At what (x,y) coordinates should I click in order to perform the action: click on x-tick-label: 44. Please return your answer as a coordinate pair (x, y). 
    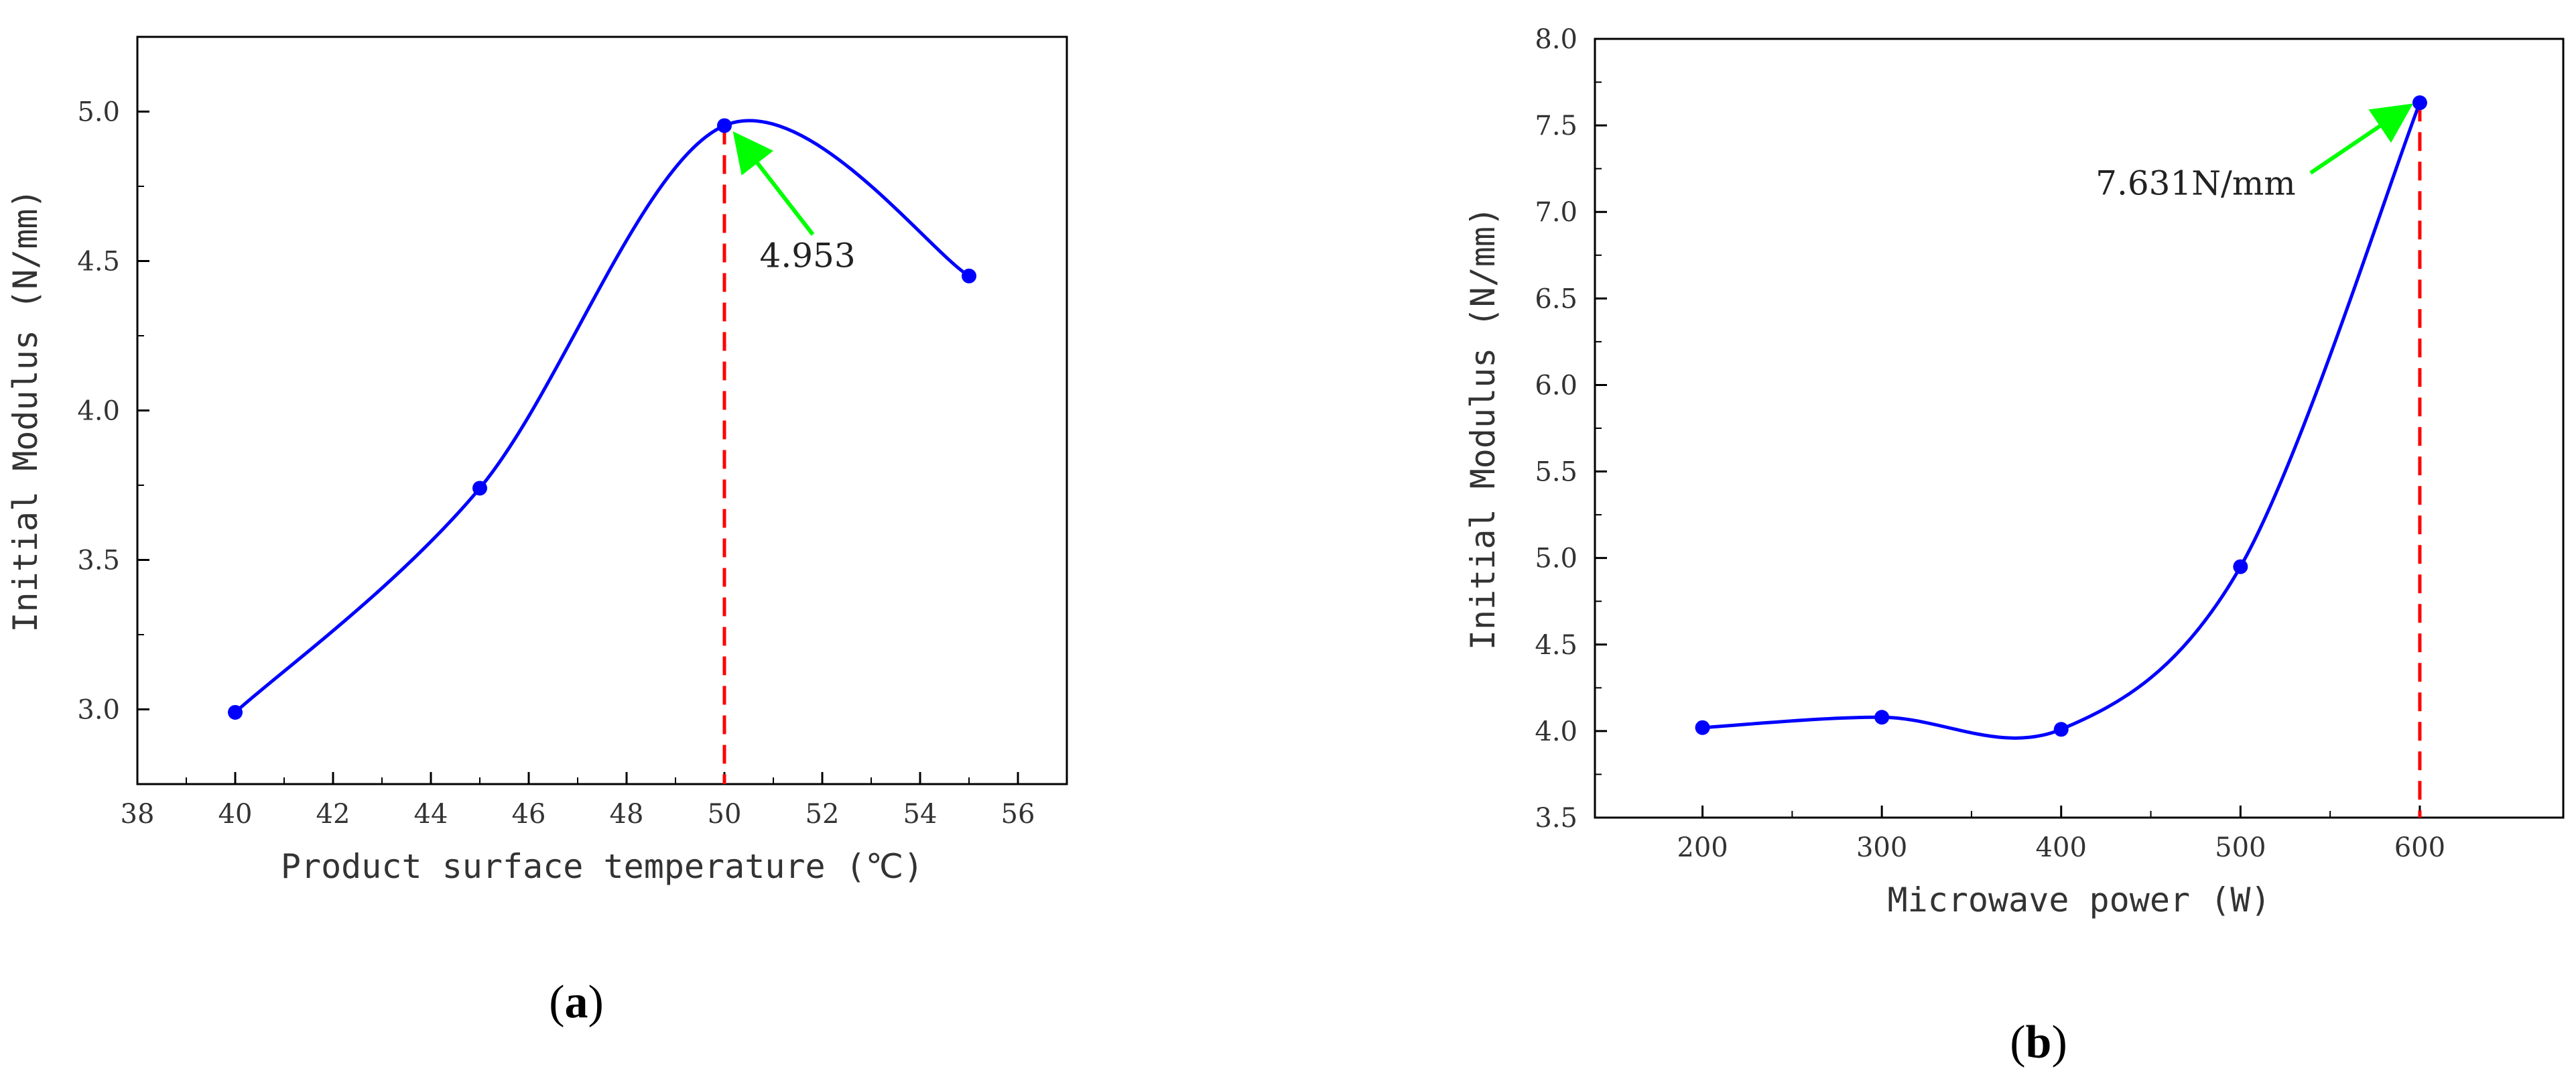
    Looking at the image, I should click on (431, 814).